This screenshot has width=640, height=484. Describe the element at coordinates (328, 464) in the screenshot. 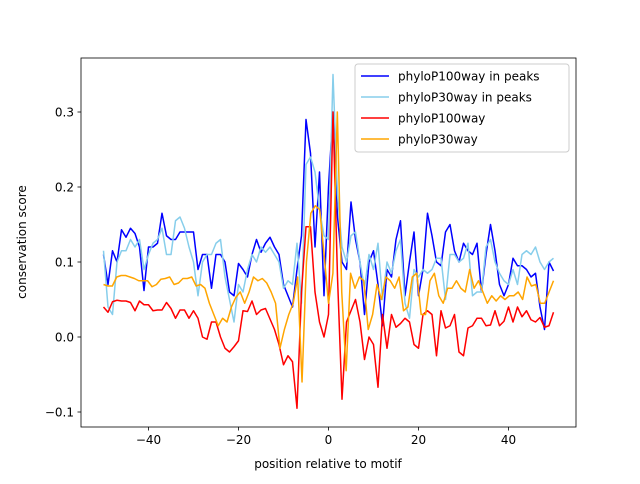

I see `x-axis-label: position relative to motif` at that location.